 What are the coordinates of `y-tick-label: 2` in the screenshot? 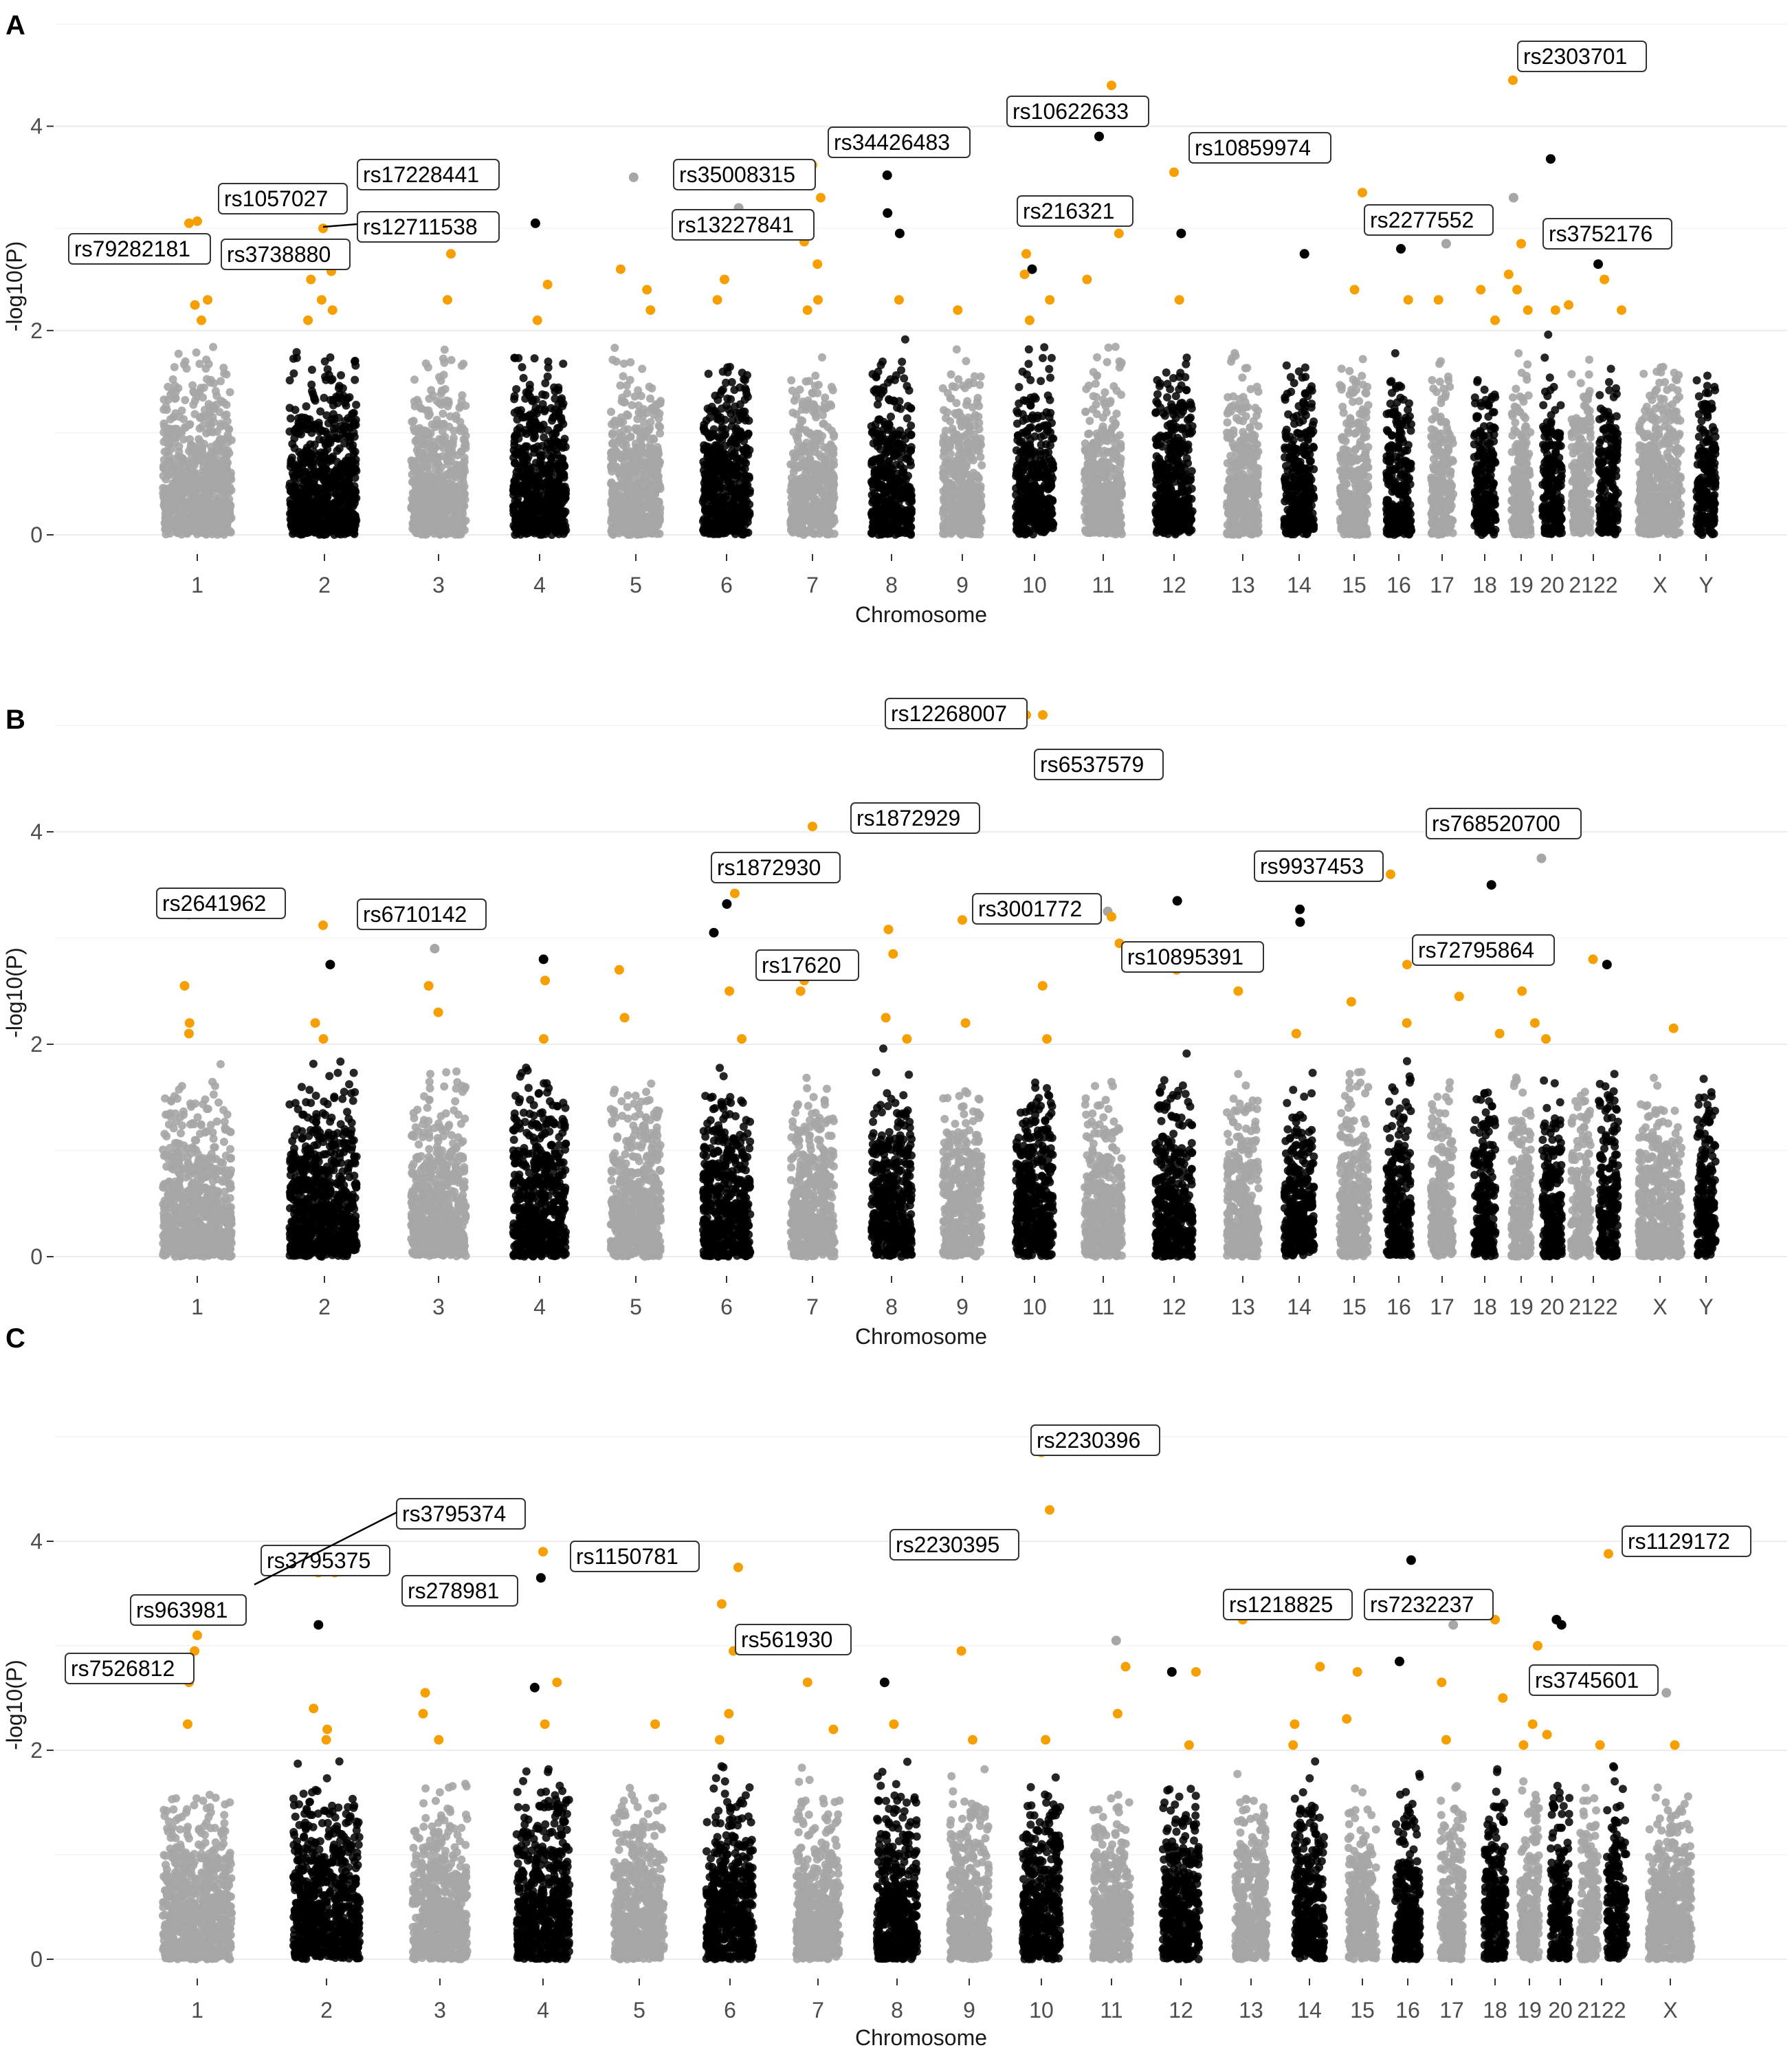 It's located at (36, 330).